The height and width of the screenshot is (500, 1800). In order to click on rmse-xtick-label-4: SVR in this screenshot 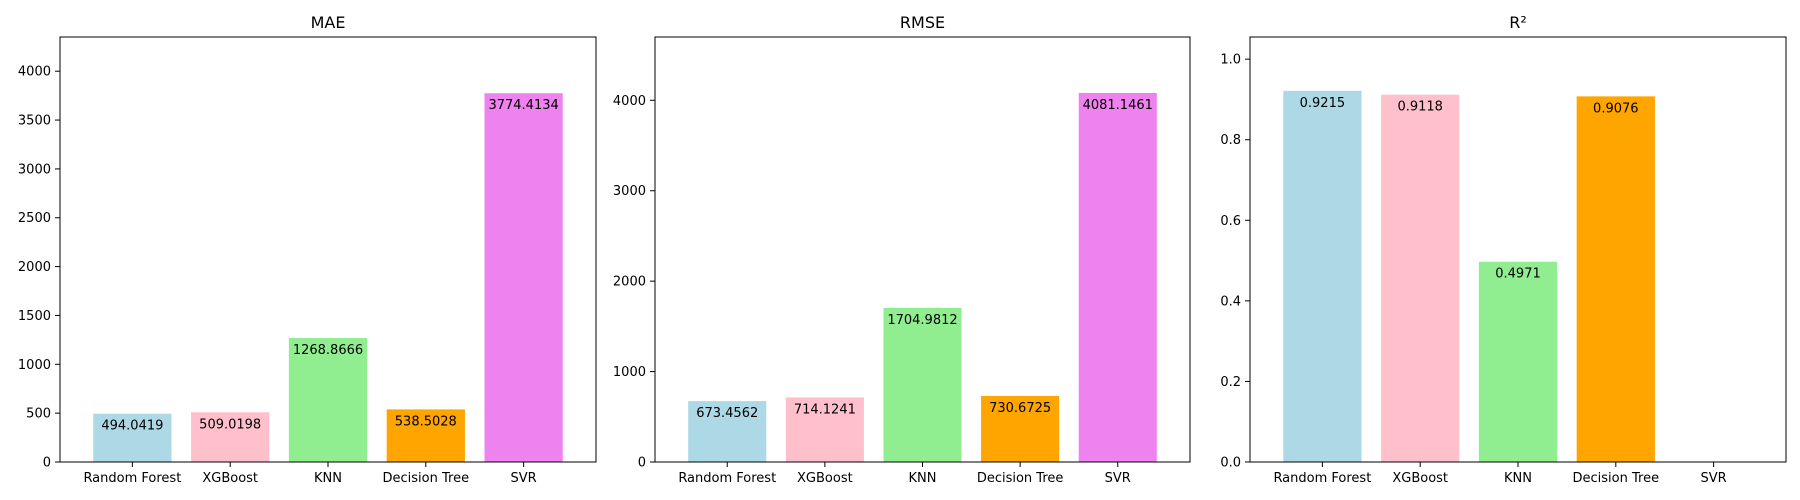, I will do `click(1118, 478)`.